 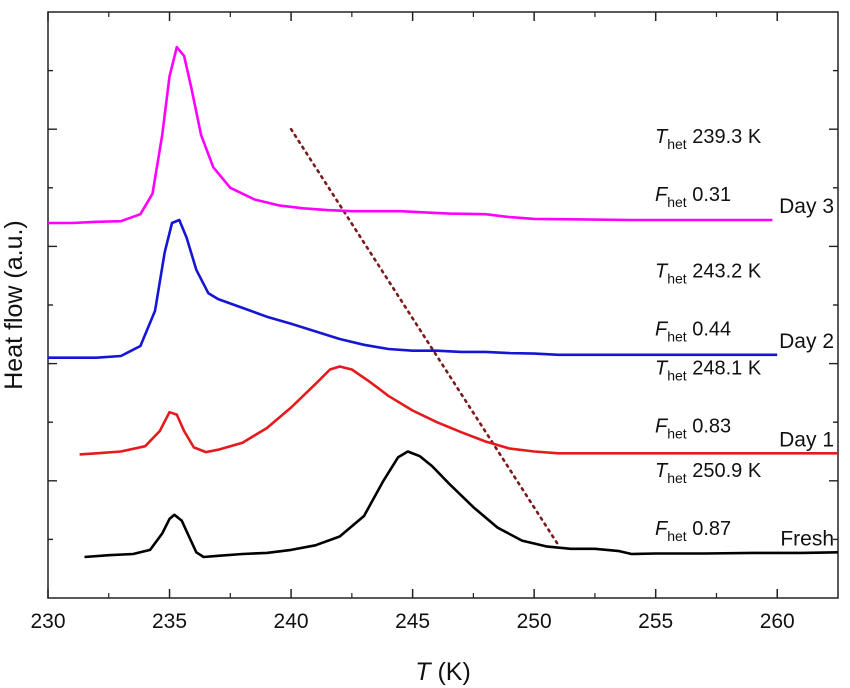 I want to click on x-tick-label: 255, so click(x=655, y=621).